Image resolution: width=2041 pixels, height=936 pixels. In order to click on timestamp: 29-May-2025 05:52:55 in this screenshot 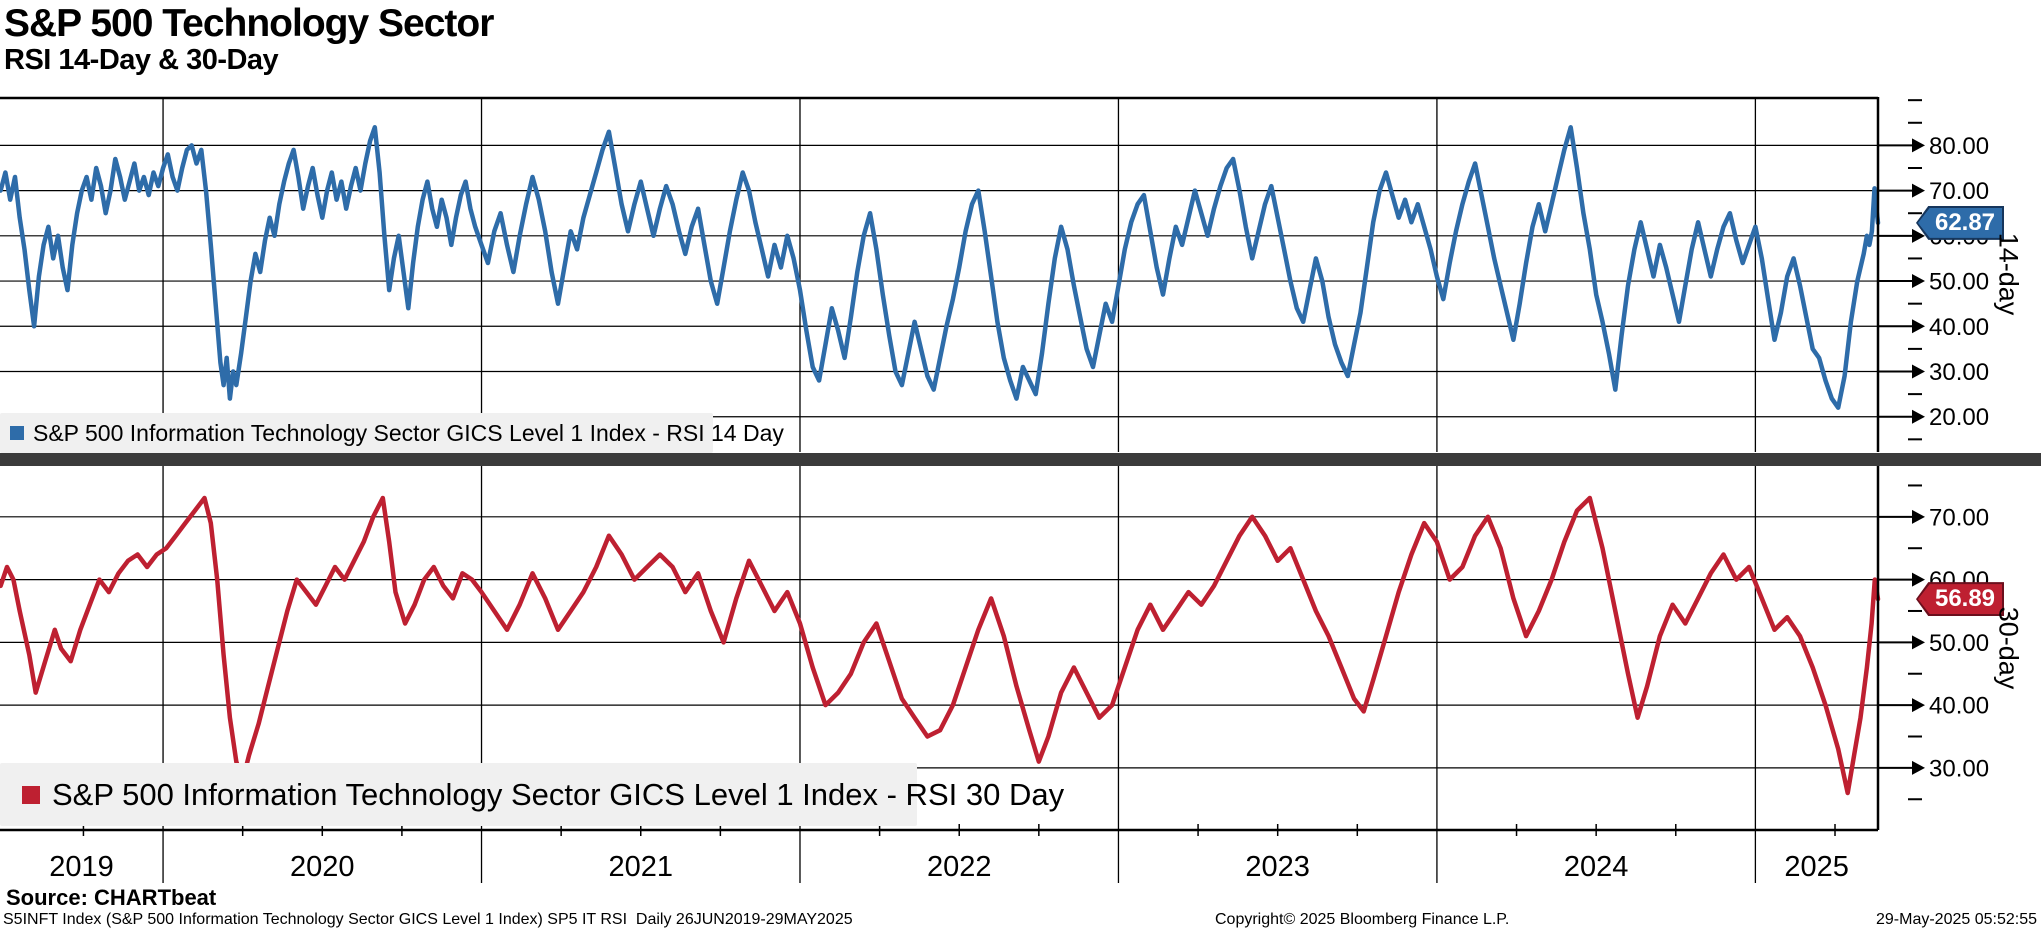, I will do `click(1956, 919)`.